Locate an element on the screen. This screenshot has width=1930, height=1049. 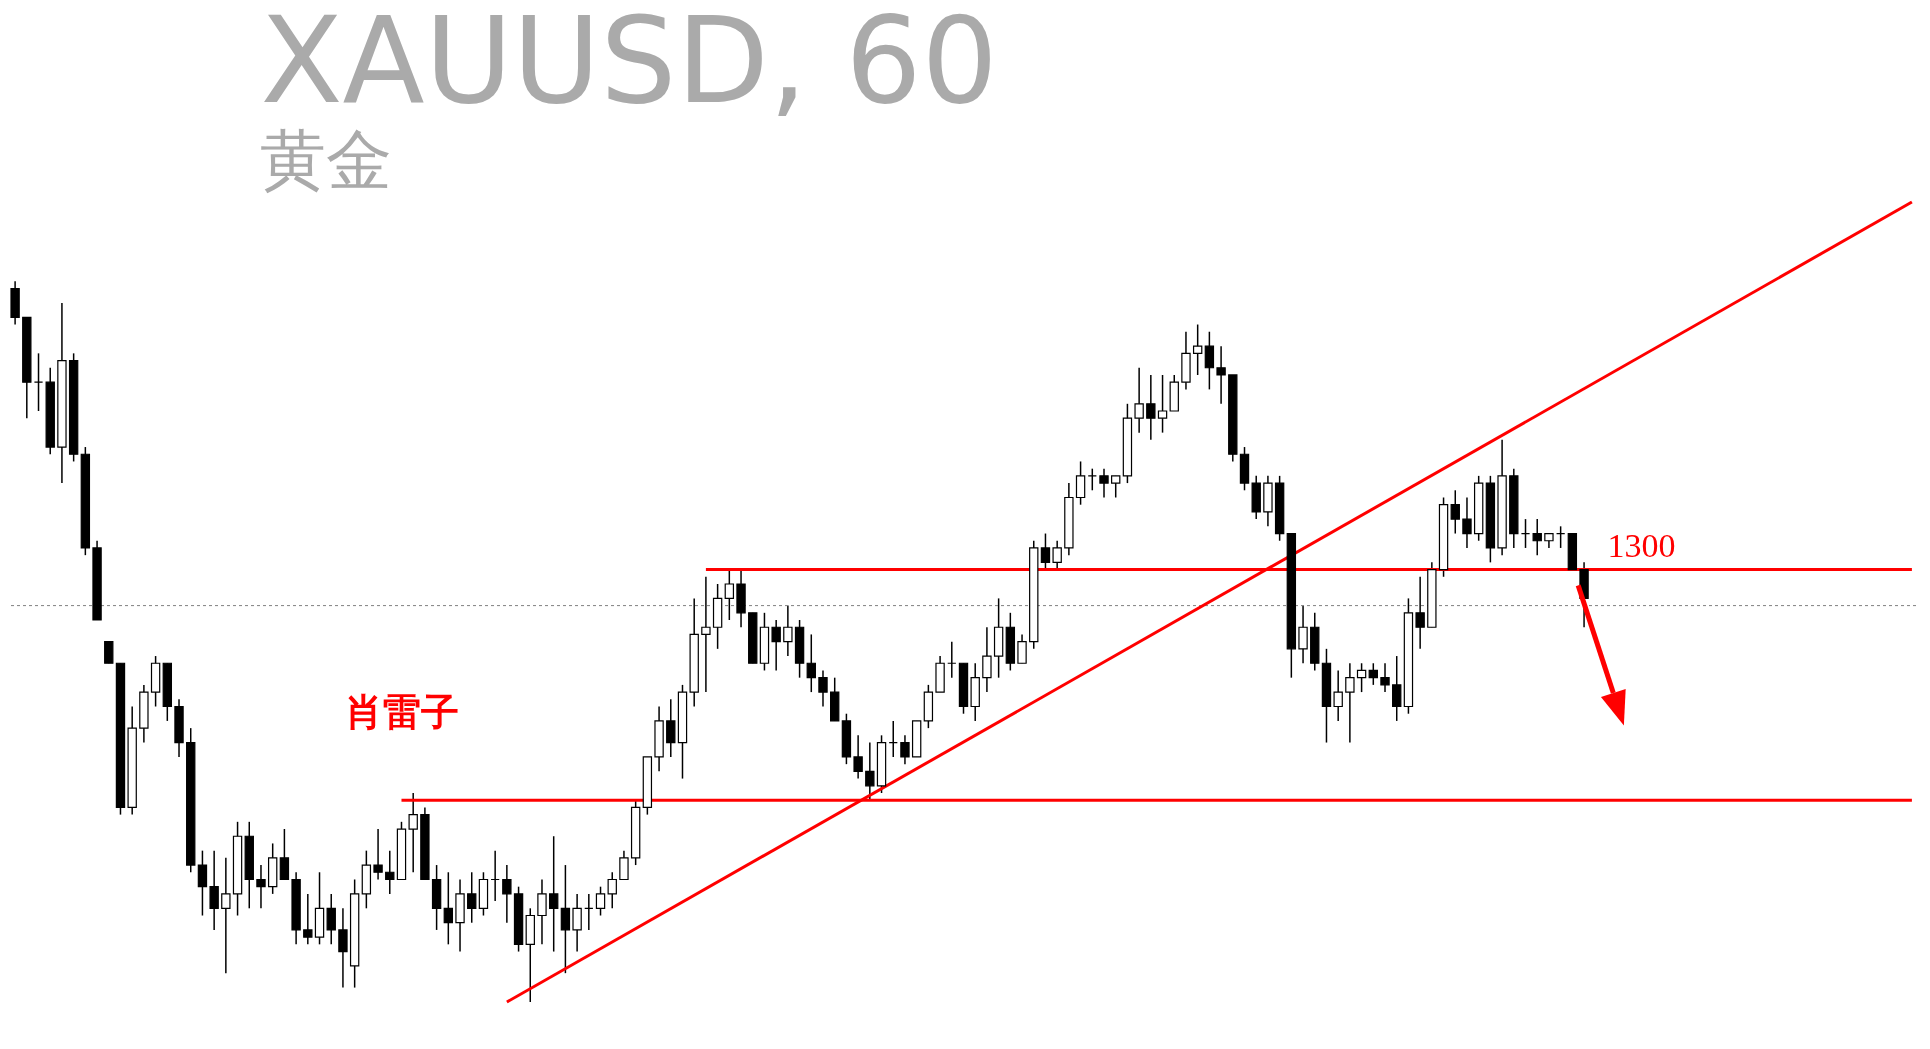
series-label: 1300 is located at coordinates (1641, 545).